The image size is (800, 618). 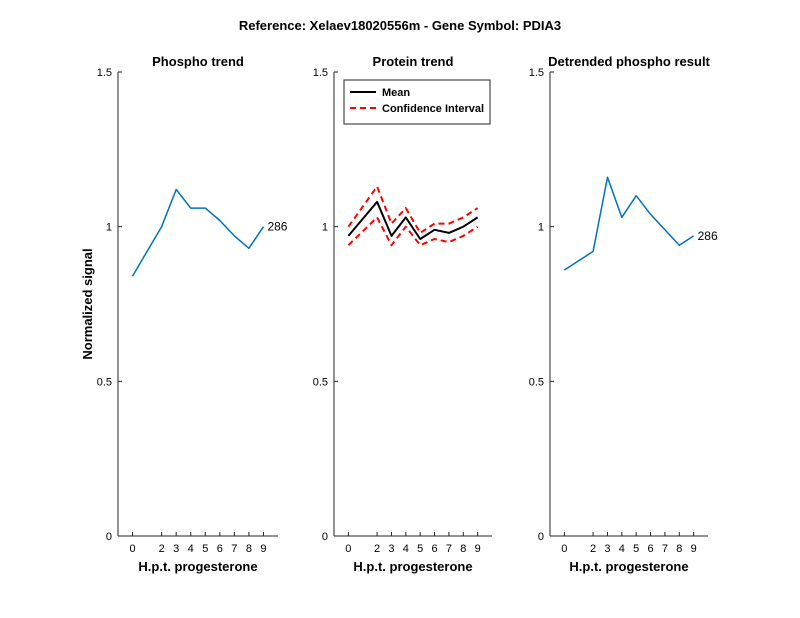 What do you see at coordinates (433, 109) in the screenshot?
I see `legend-entry: Confidence Interval` at bounding box center [433, 109].